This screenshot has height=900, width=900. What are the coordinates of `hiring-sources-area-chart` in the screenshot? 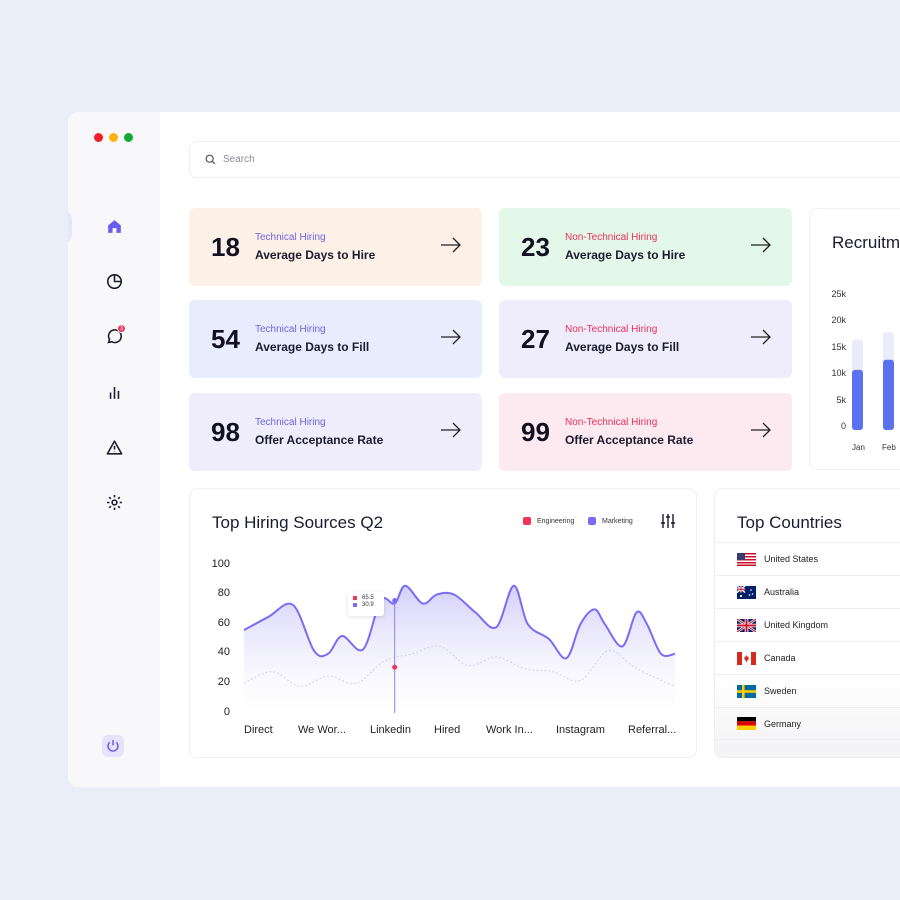 It's located at (459, 648).